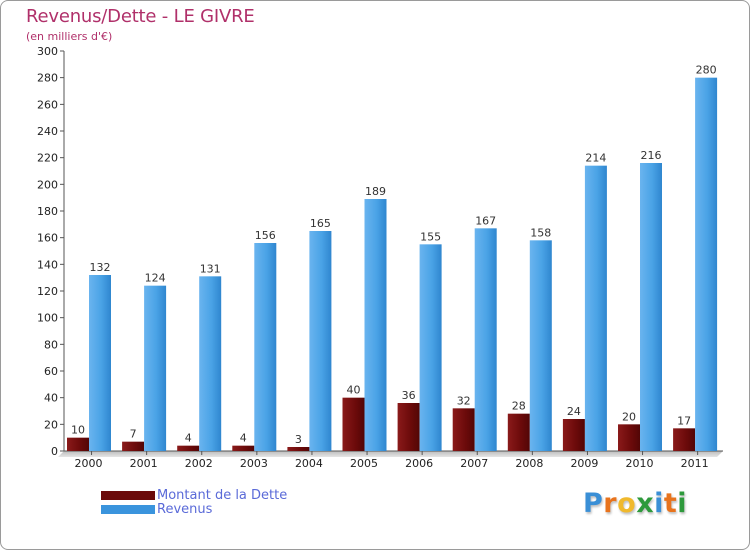 The width and height of the screenshot is (750, 550). What do you see at coordinates (185, 509) in the screenshot?
I see `legend-label-revenue: Revenus` at bounding box center [185, 509].